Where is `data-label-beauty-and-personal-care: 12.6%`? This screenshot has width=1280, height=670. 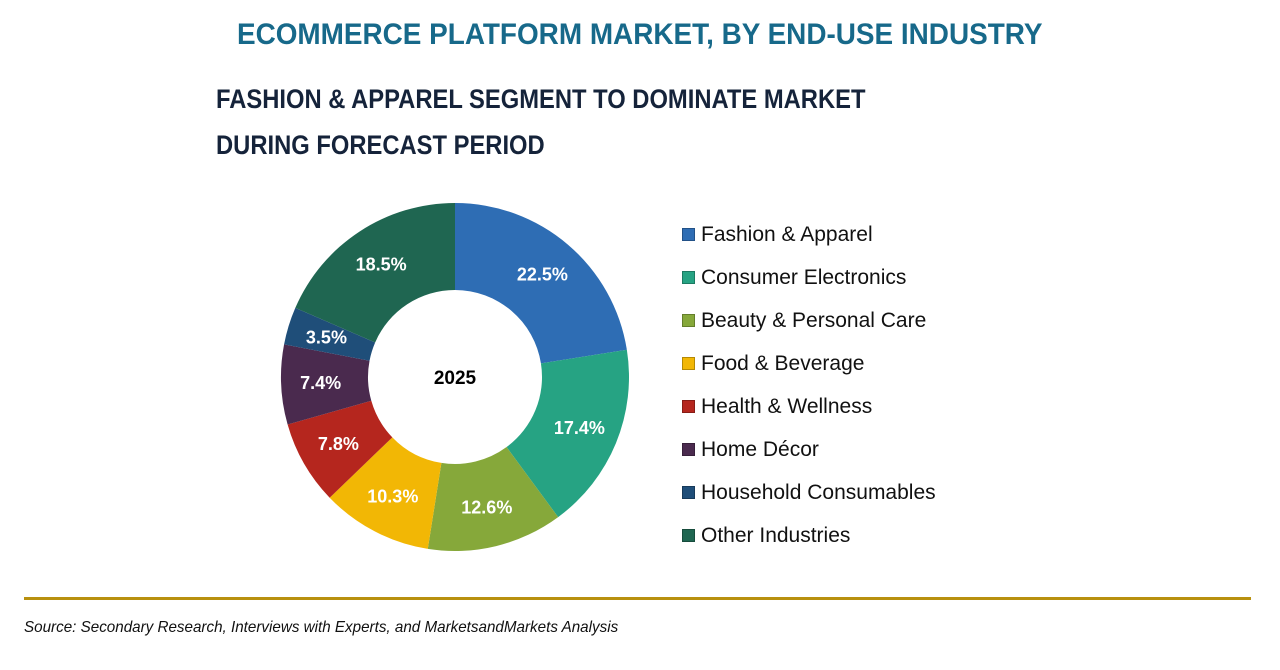 data-label-beauty-and-personal-care: 12.6% is located at coordinates (486, 508).